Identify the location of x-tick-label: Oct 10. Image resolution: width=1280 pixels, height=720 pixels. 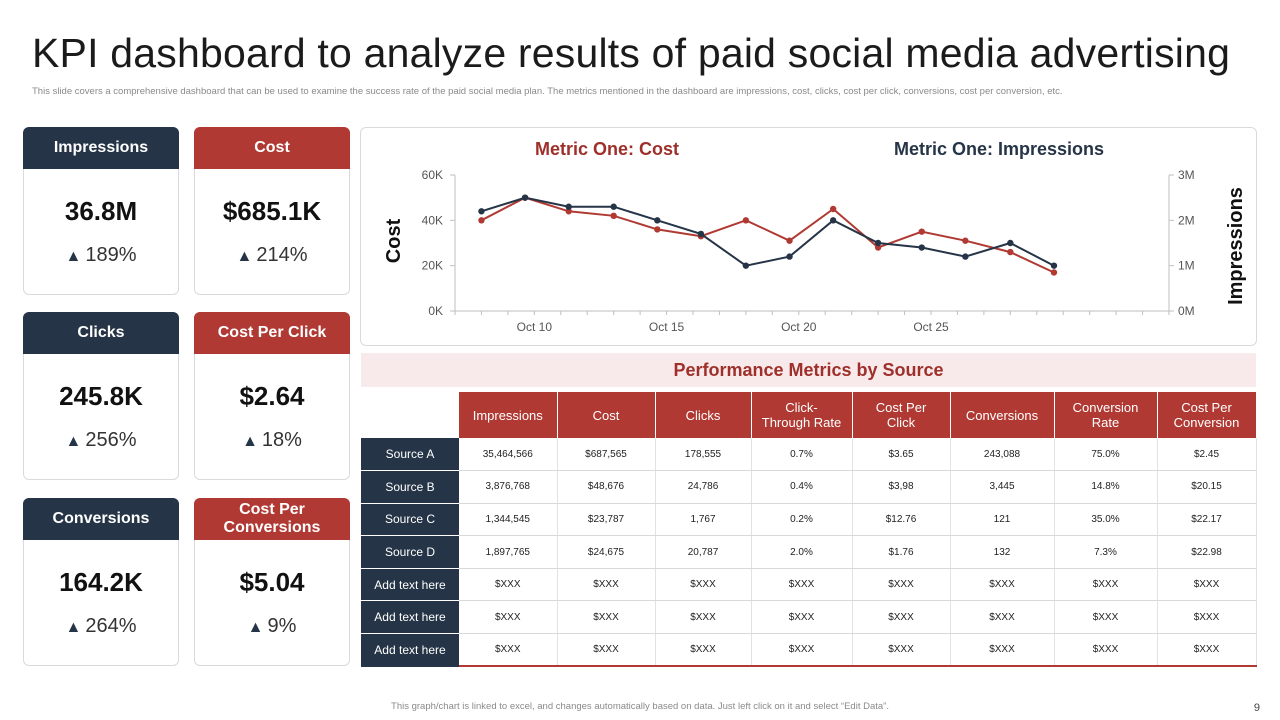
(535, 327).